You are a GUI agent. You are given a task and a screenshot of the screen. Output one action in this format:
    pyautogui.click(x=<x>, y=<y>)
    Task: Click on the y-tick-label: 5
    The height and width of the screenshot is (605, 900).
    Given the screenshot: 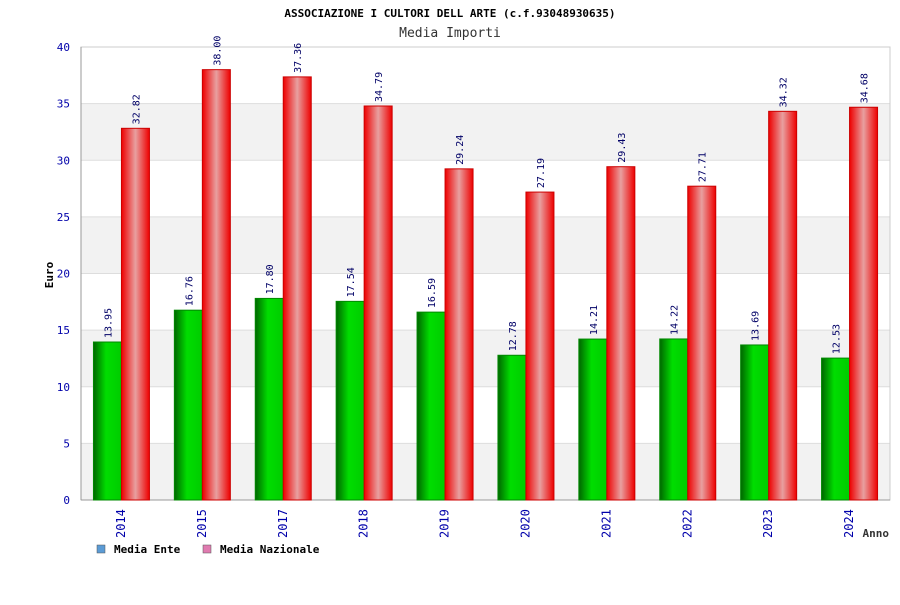 What is the action you would take?
    pyautogui.click(x=66, y=443)
    